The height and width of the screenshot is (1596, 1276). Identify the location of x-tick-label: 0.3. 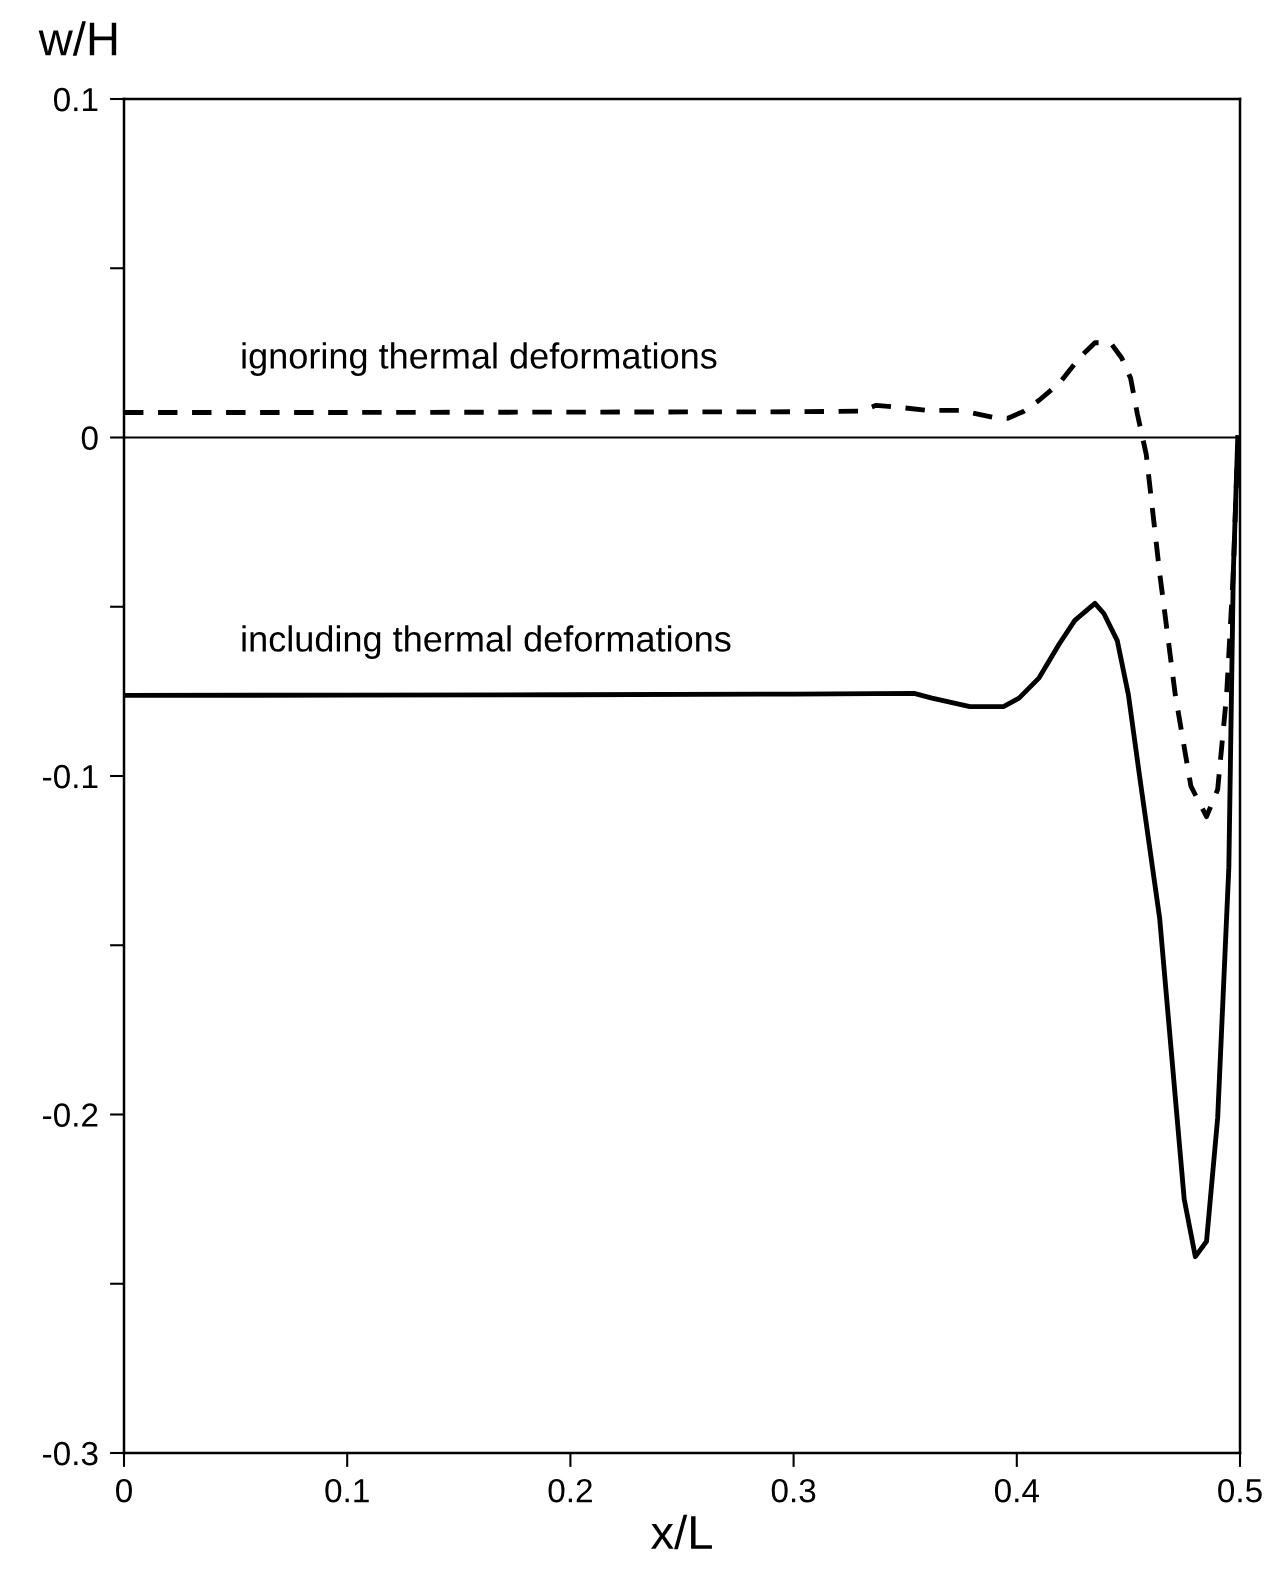
(793, 1490).